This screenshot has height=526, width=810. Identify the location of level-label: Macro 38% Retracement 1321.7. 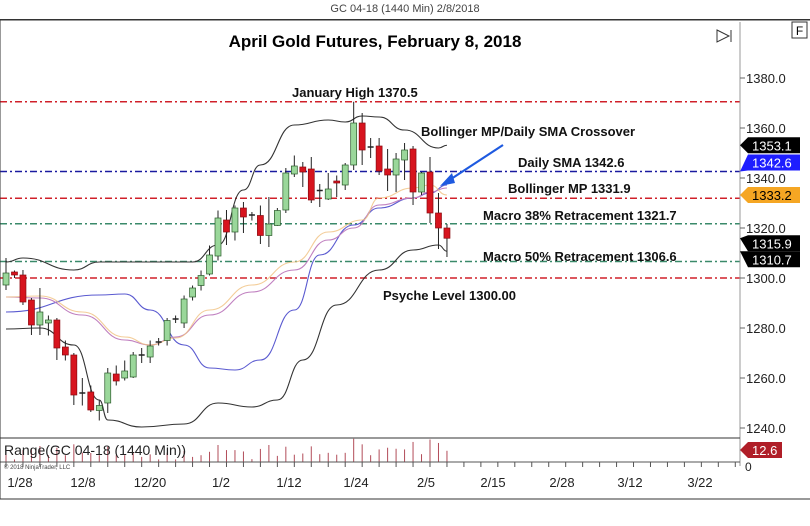
(580, 215).